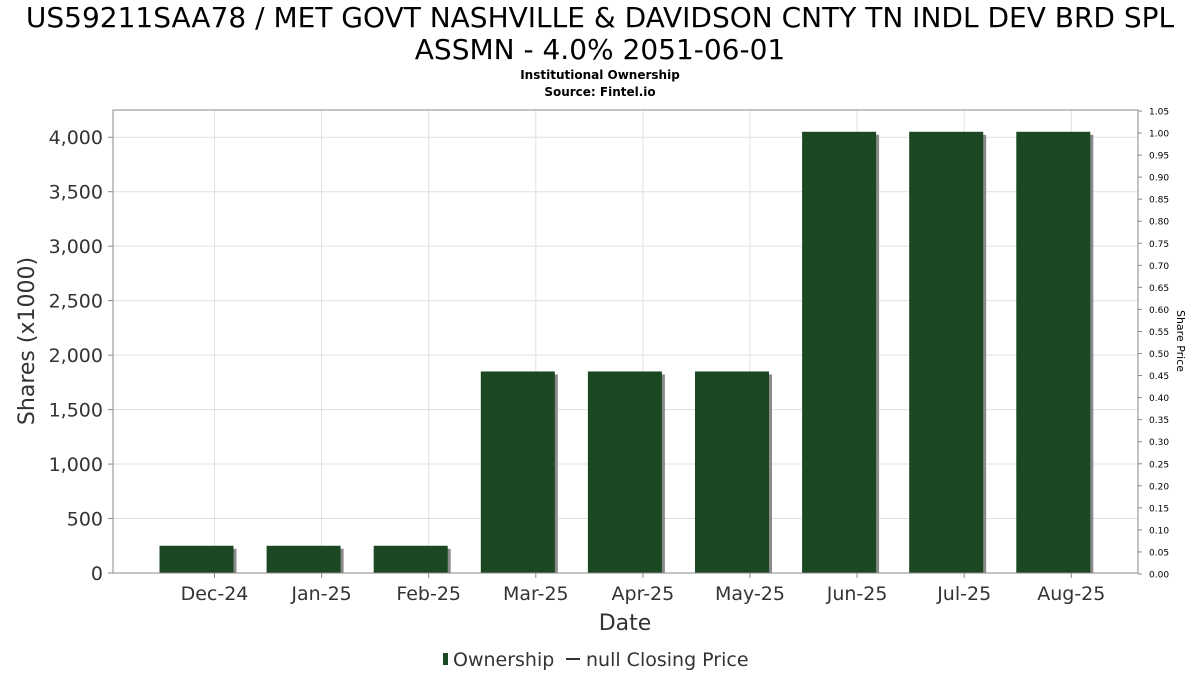 The width and height of the screenshot is (1200, 675). What do you see at coordinates (1159, 531) in the screenshot?
I see `right-tick-label: 0.10` at bounding box center [1159, 531].